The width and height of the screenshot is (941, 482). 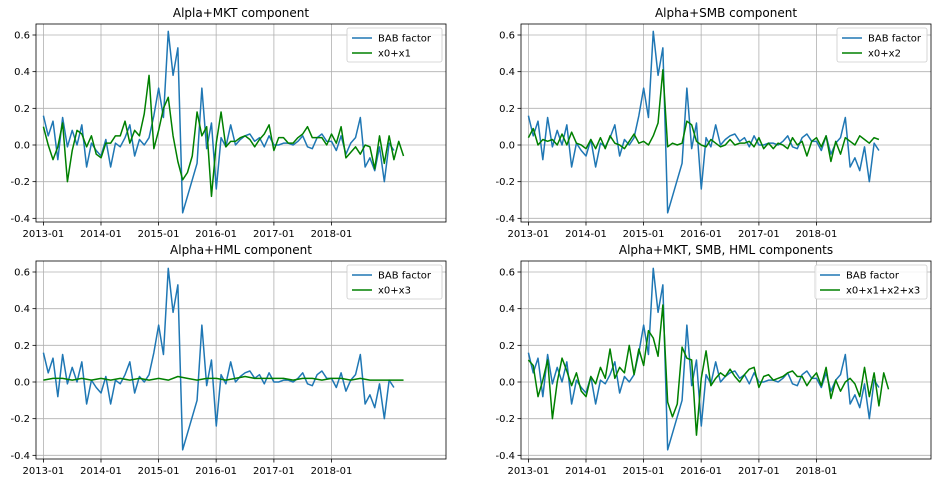 I want to click on chart-title: Alpha+MKT, SMB, HML components, so click(x=726, y=250).